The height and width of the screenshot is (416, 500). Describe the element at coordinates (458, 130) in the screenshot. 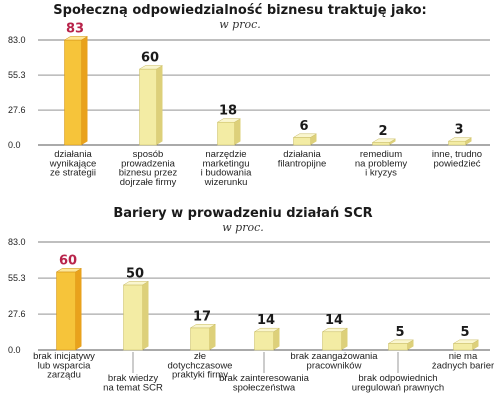

I see `data-label: 3` at that location.